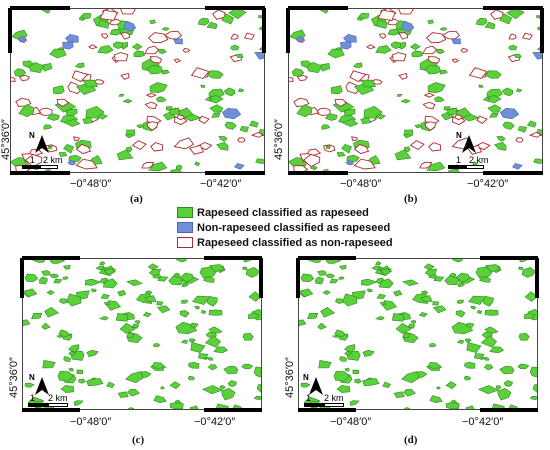 This screenshot has height=450, width=550. I want to click on legend-item: Rapeseed classified as rapeseed, so click(285, 212).